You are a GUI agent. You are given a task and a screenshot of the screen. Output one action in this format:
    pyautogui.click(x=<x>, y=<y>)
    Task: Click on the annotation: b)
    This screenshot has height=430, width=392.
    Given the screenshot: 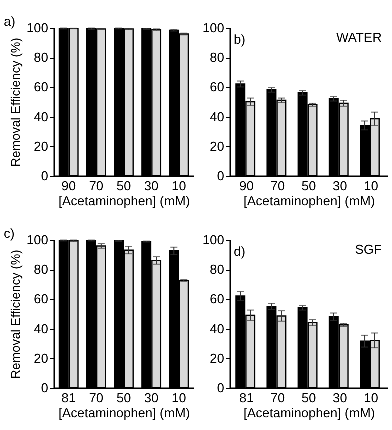 What is the action you would take?
    pyautogui.click(x=240, y=39)
    